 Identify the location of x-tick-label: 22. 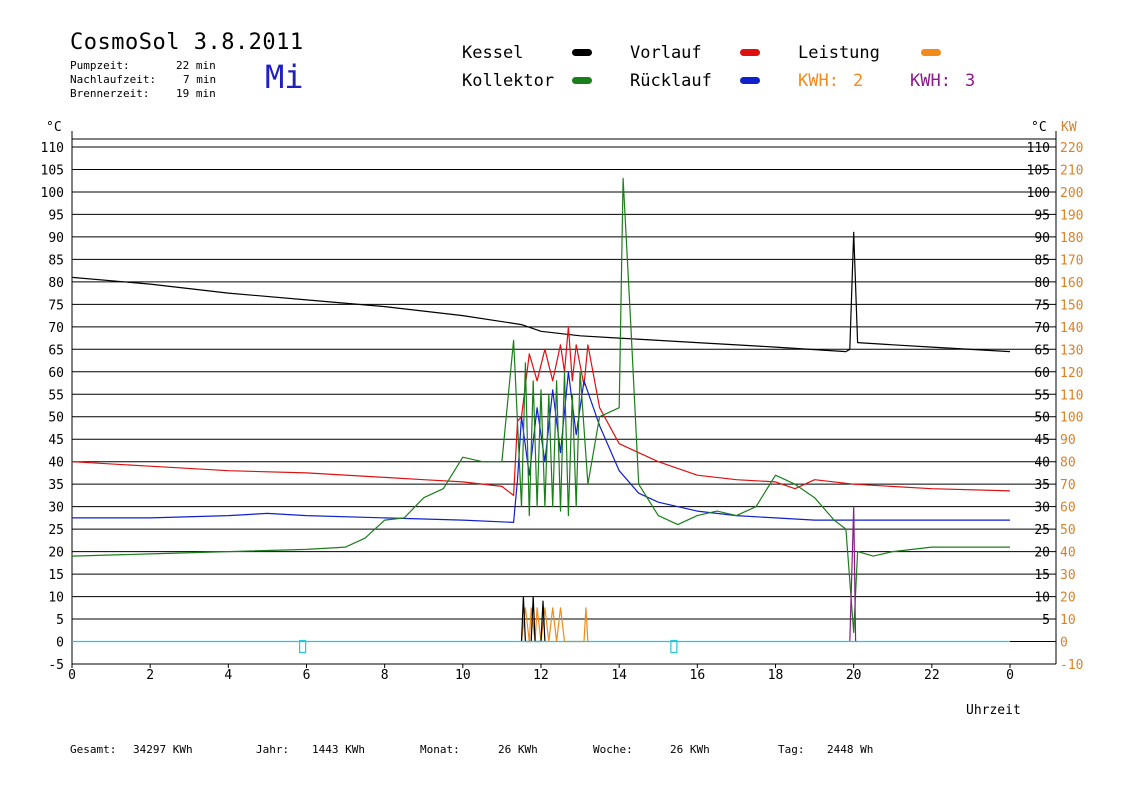
(932, 675).